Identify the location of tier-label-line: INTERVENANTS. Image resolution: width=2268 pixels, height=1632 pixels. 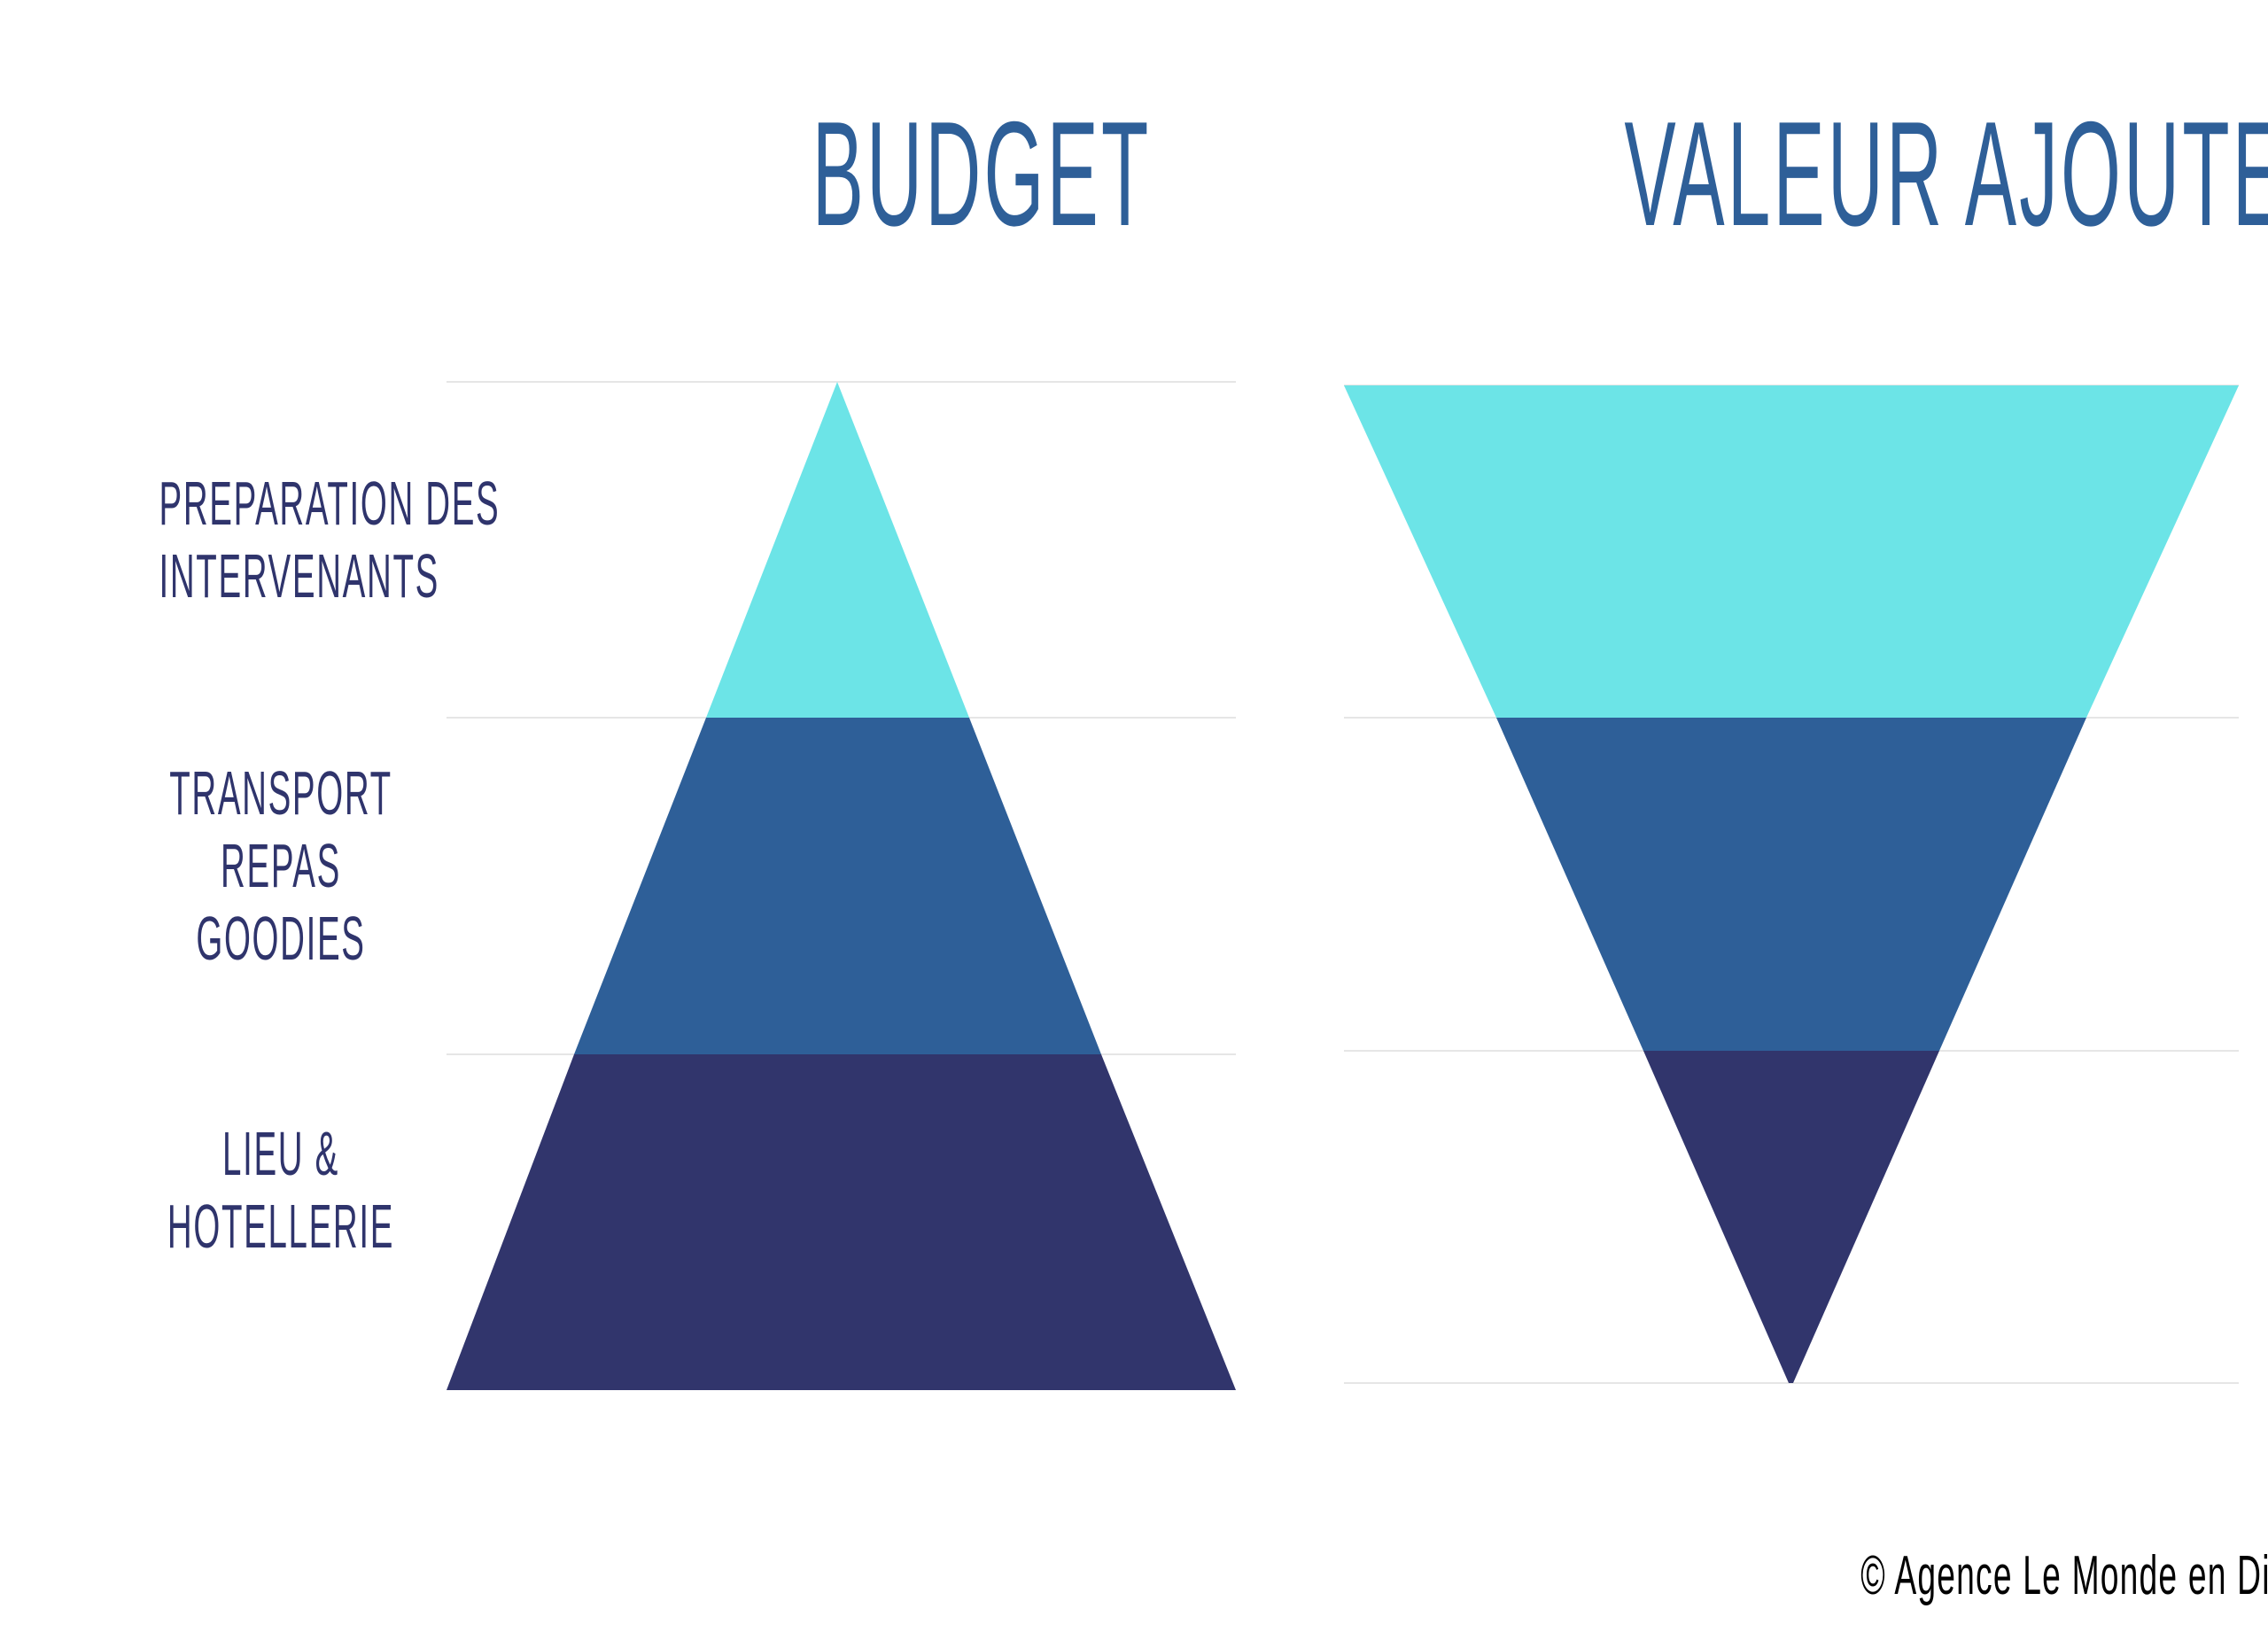
(299, 575).